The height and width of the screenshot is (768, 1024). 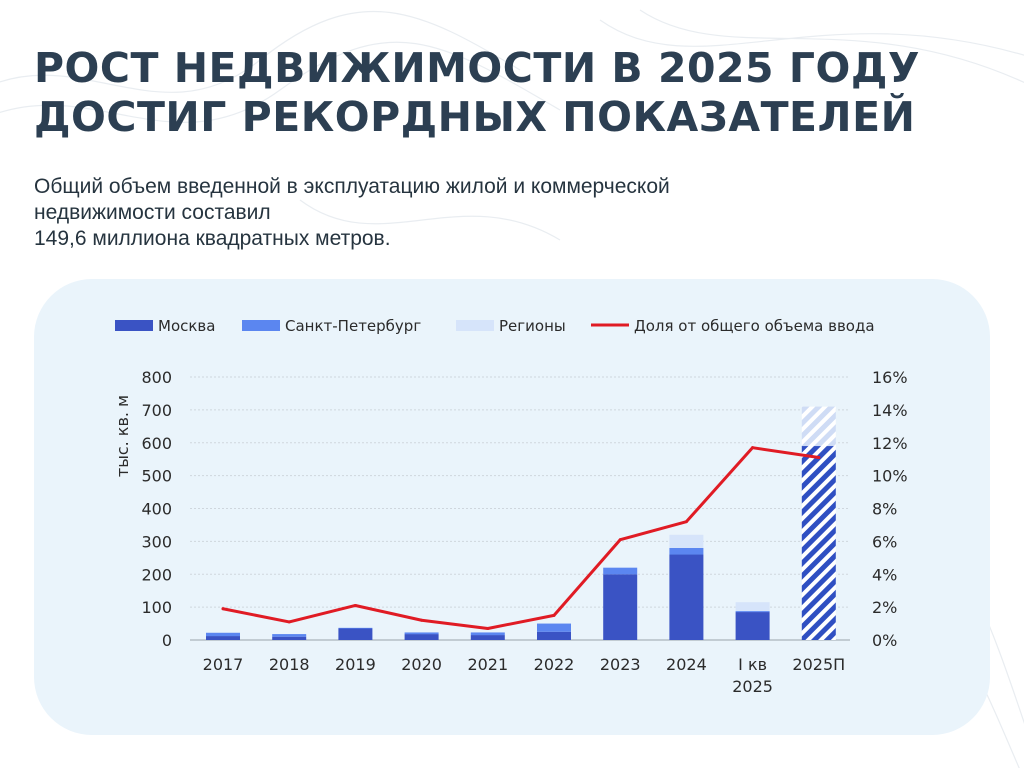 I want to click on bar-regions-forecast, so click(x=818, y=426).